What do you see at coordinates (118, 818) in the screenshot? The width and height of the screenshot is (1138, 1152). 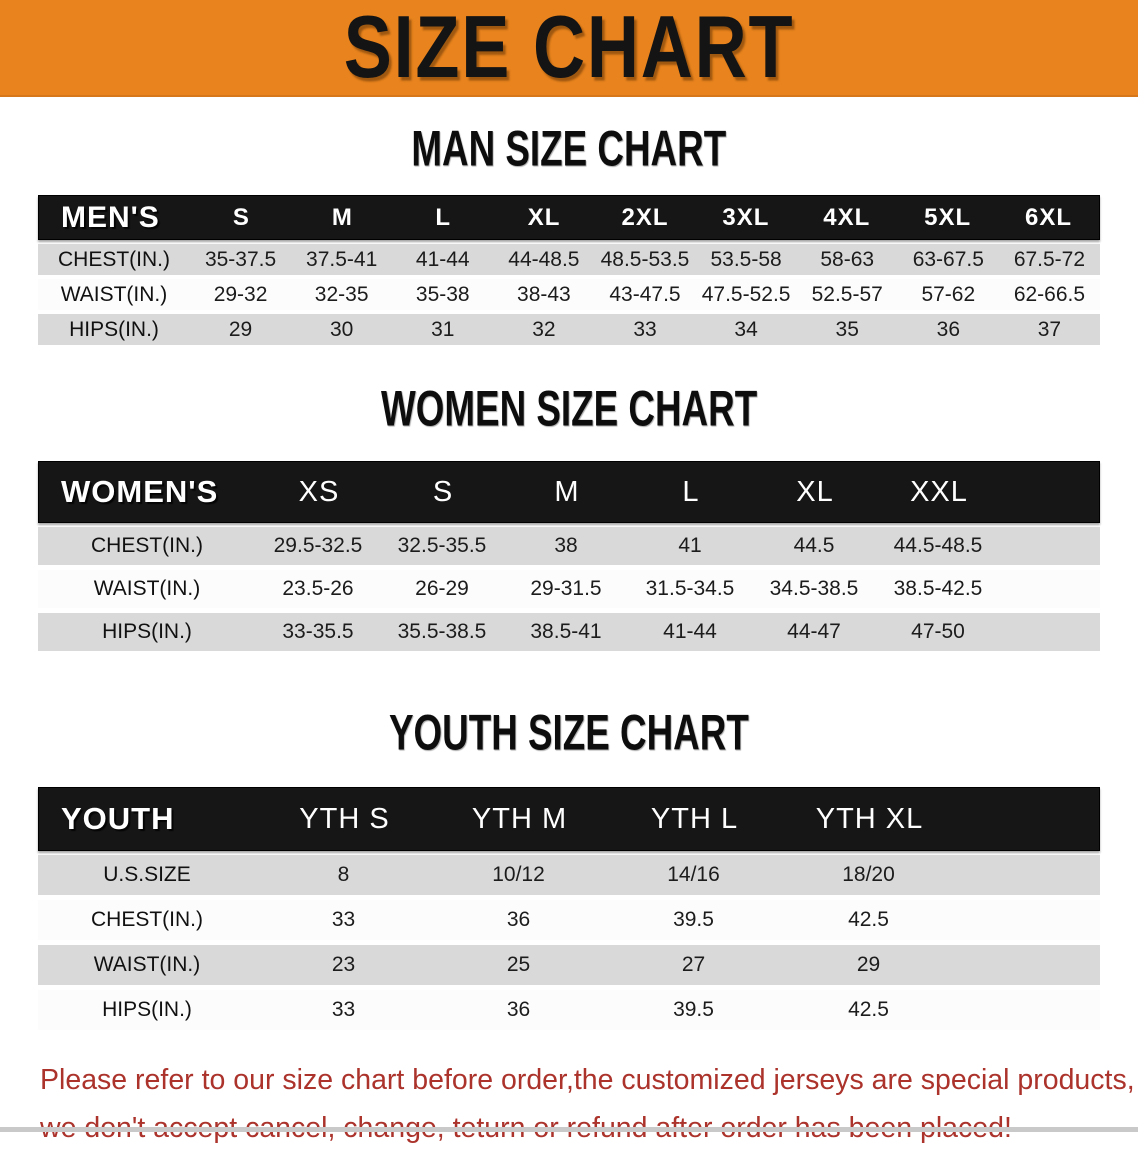 I see `youth-corner-label: YOUTH` at bounding box center [118, 818].